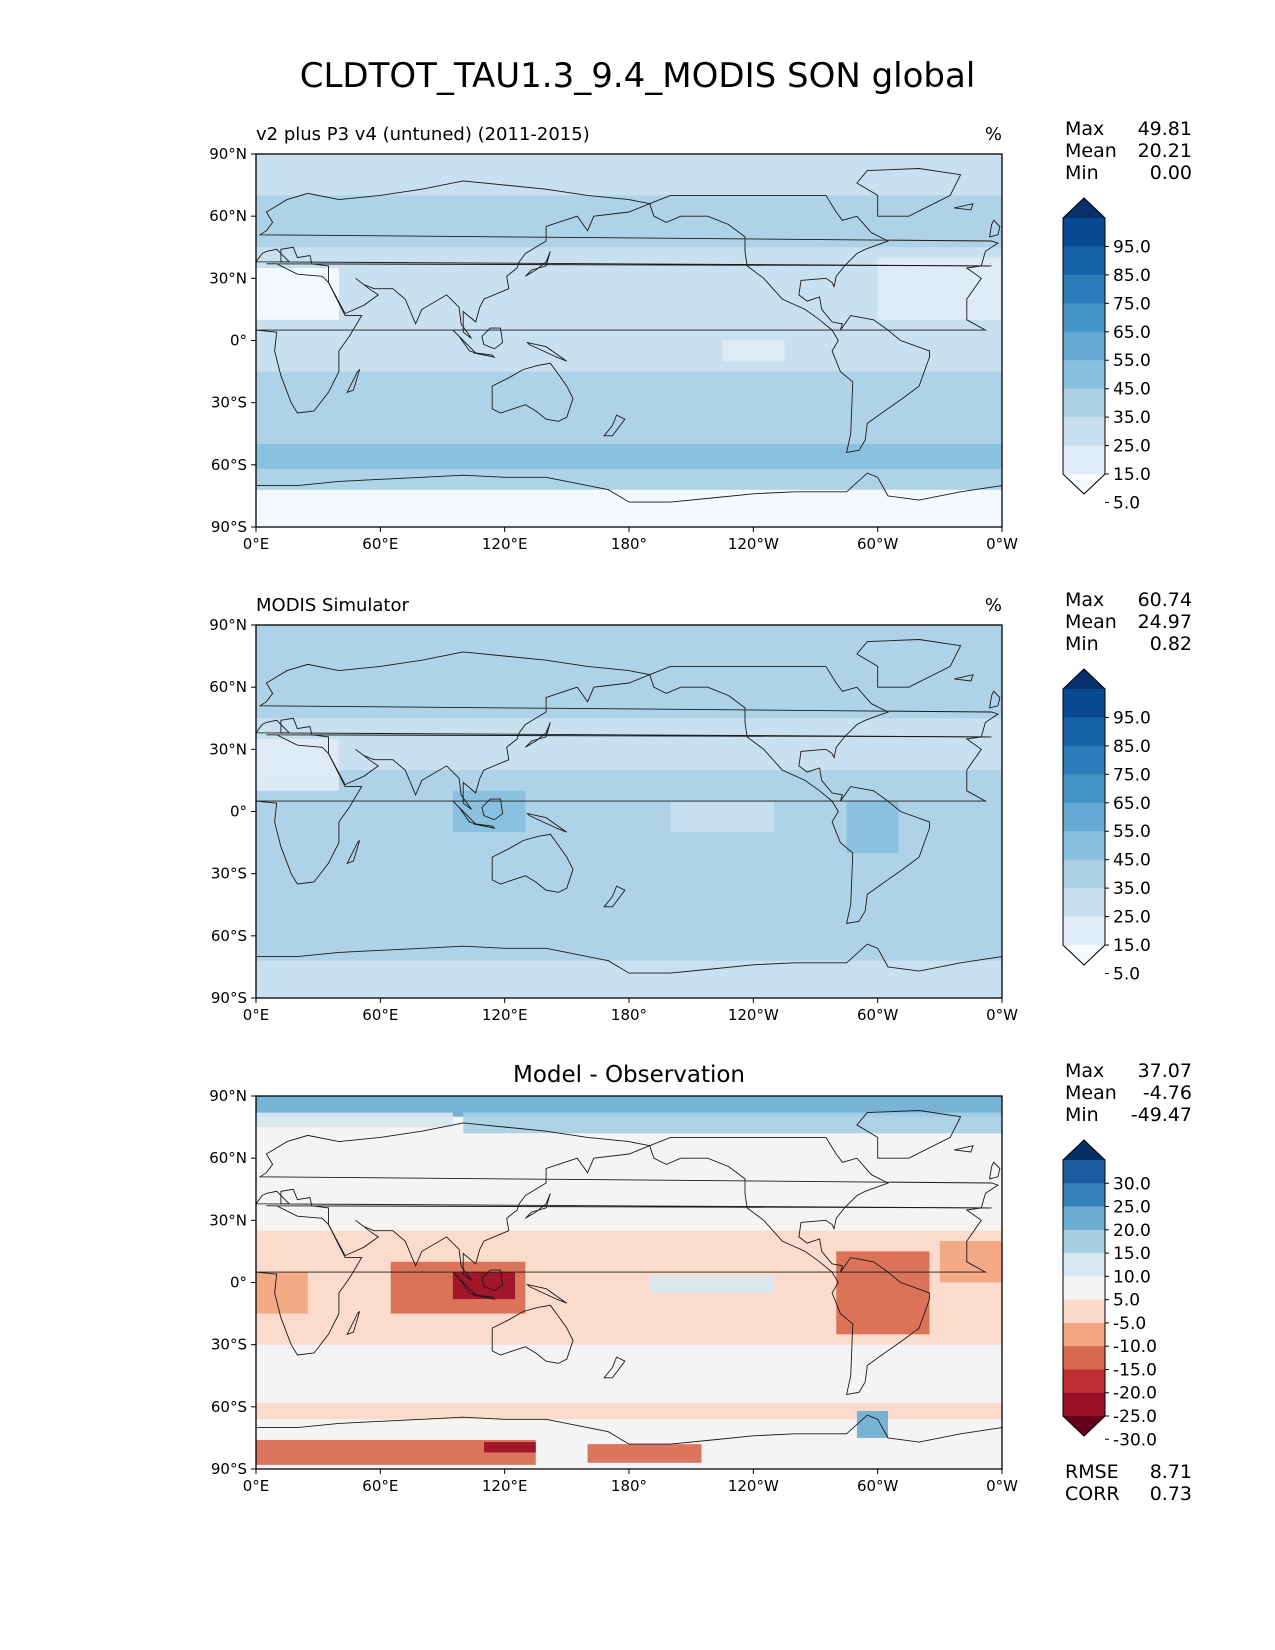 The height and width of the screenshot is (1650, 1275). I want to click on colorbar-label: 25.0, so click(1132, 918).